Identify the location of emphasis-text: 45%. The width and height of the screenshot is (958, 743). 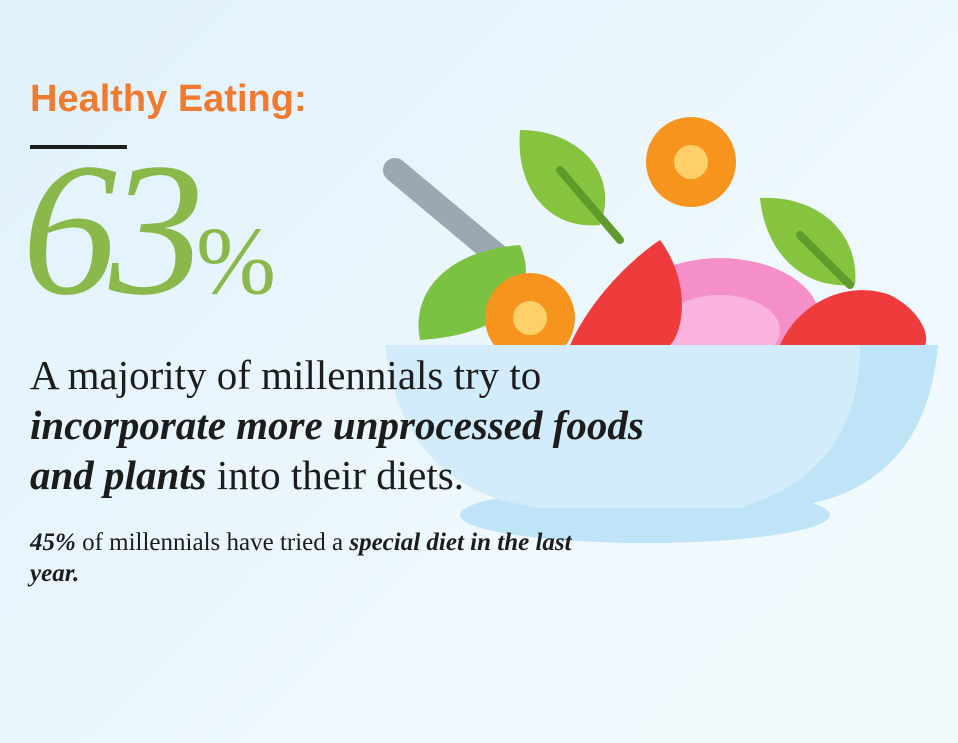
(53, 542).